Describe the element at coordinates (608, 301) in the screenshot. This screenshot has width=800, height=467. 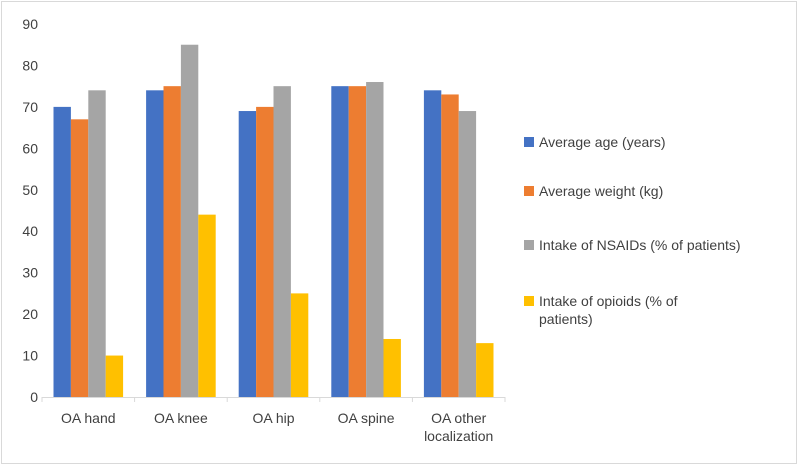
I see `legend-label-line: Intake of opioids (% of` at that location.